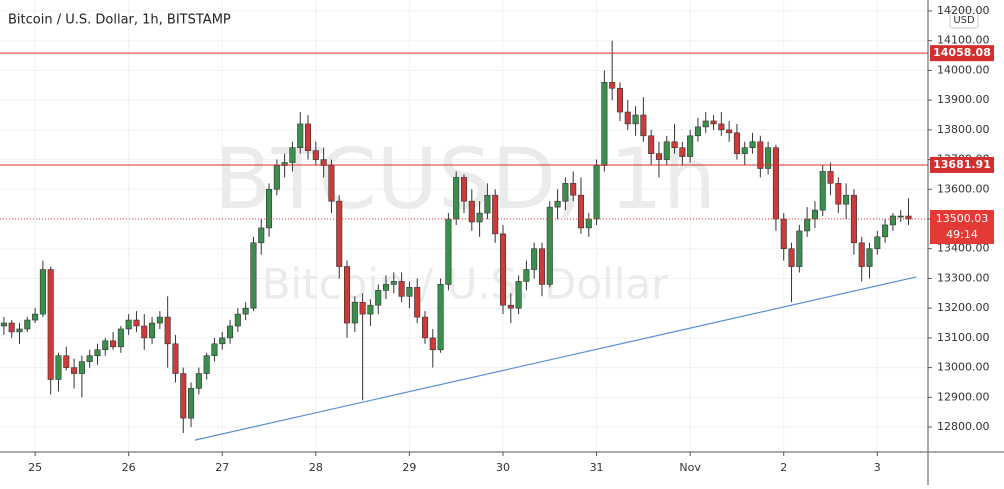 This screenshot has width=1004, height=489. What do you see at coordinates (963, 396) in the screenshot?
I see `y-tick-label: 12900.00` at bounding box center [963, 396].